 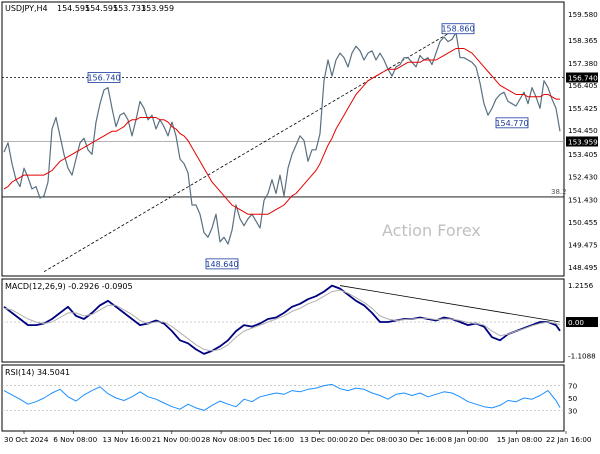 What do you see at coordinates (581, 285) in the screenshot?
I see `y-tick-label: 1.2156` at bounding box center [581, 285].